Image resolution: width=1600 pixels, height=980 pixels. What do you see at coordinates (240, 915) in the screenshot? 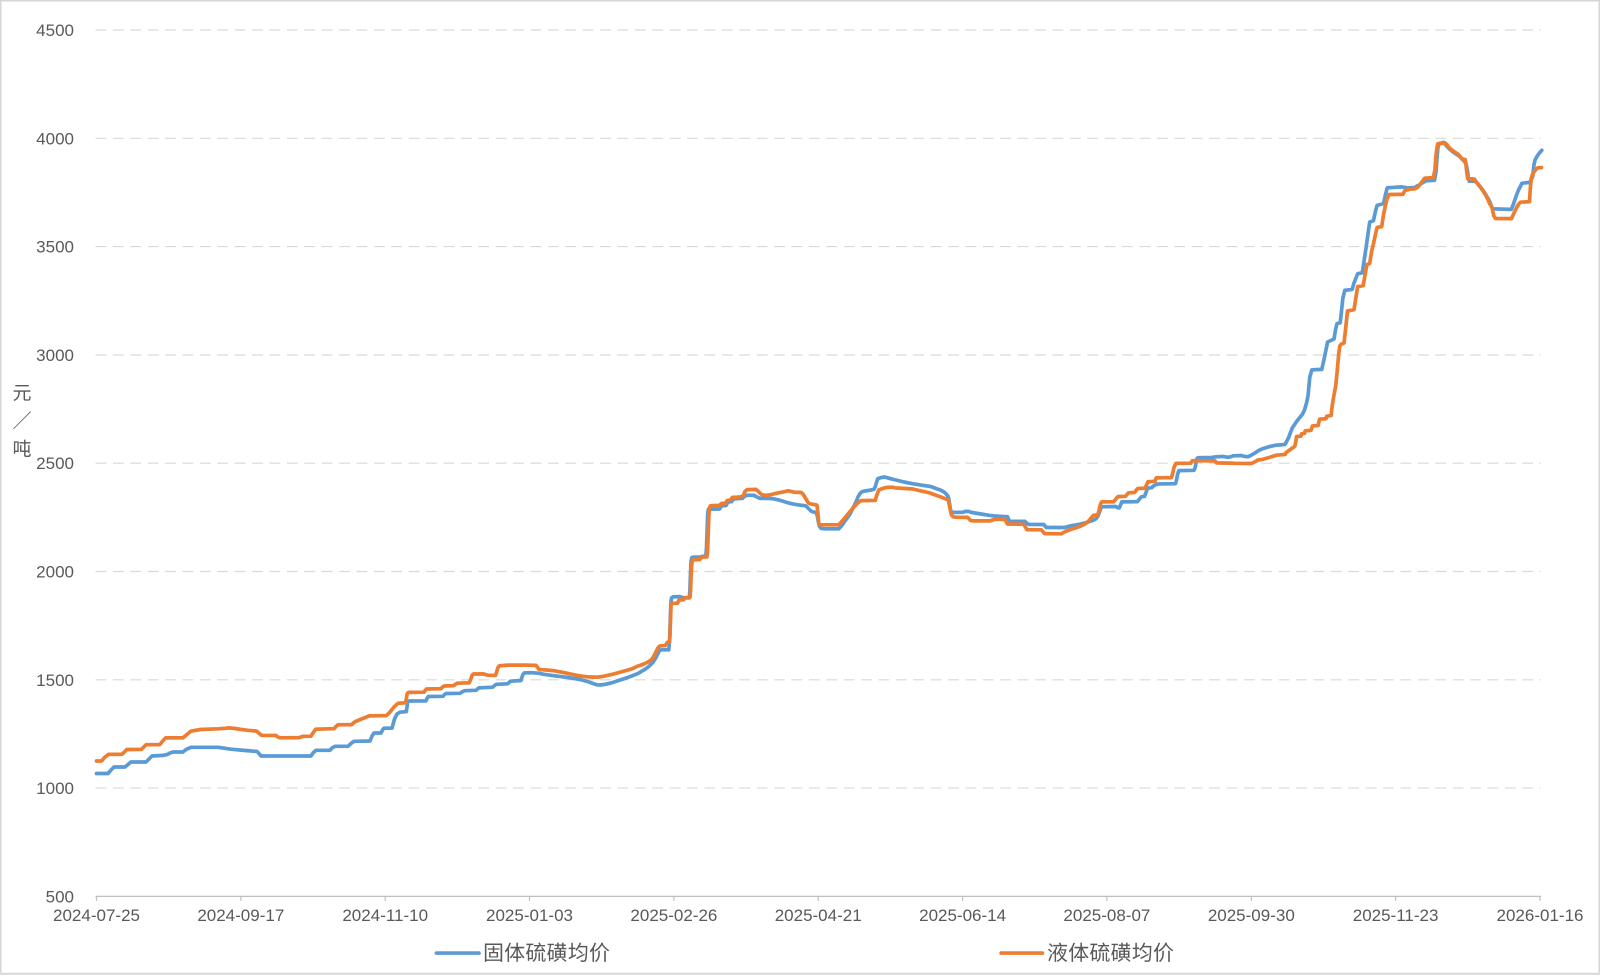
I see `svg-text: 2024-09-17` at bounding box center [240, 915].